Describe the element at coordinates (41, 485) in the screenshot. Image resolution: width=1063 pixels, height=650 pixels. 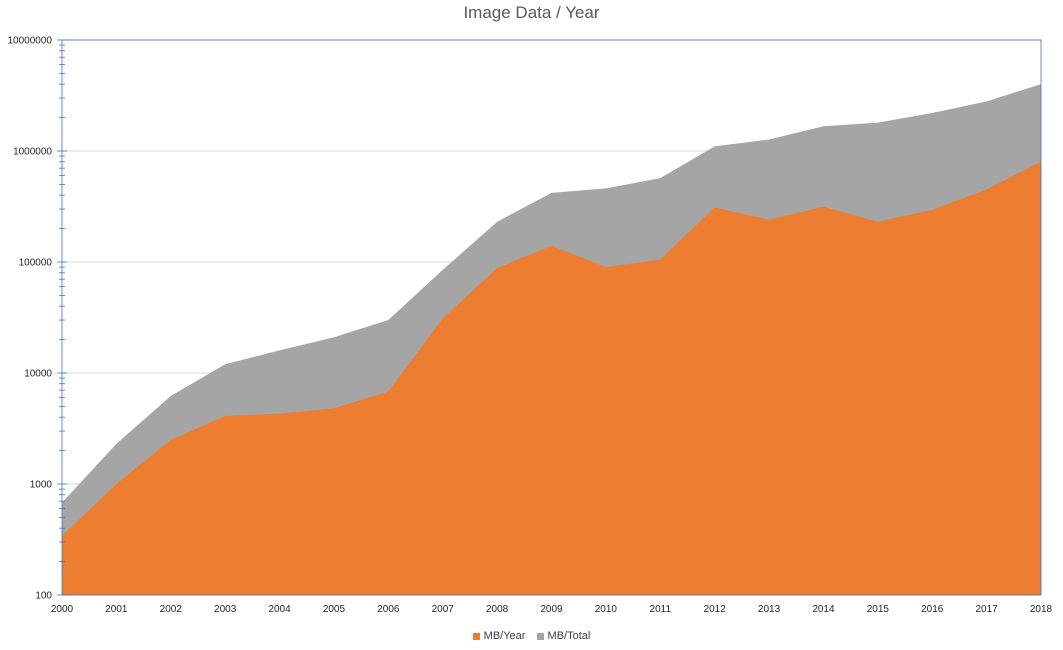
I see `y-tick-label-1: 1000` at that location.